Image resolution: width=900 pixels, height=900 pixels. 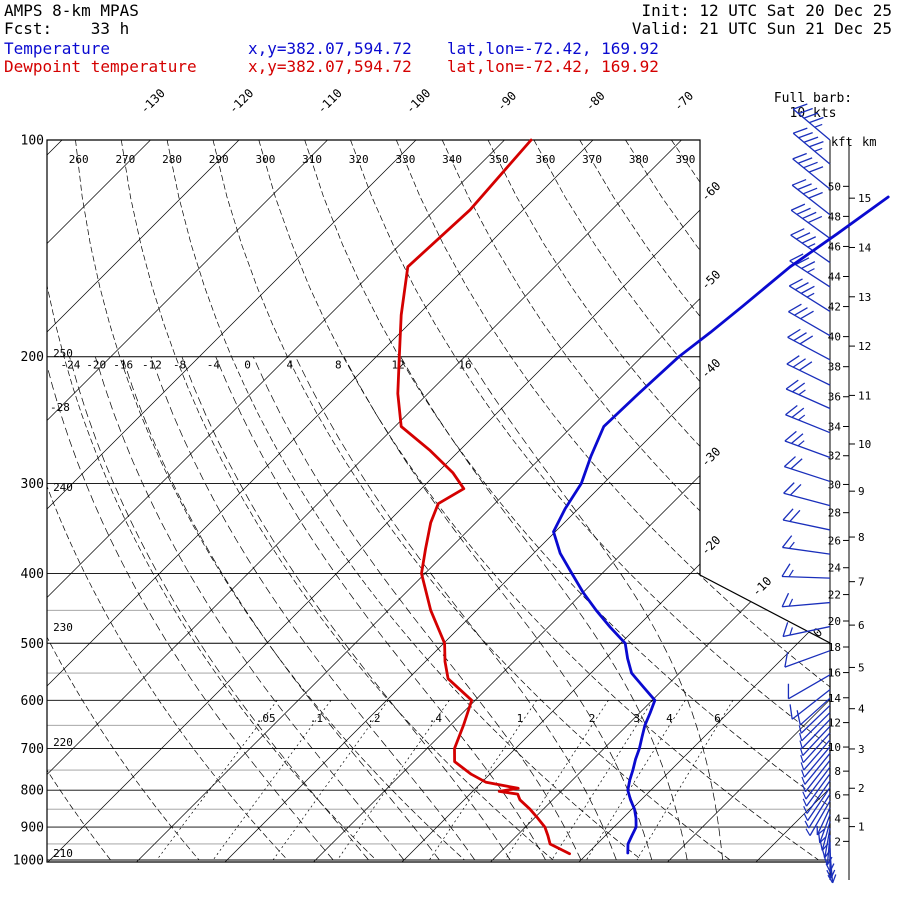 I want to click on svg-text: -28, so click(x=60, y=407).